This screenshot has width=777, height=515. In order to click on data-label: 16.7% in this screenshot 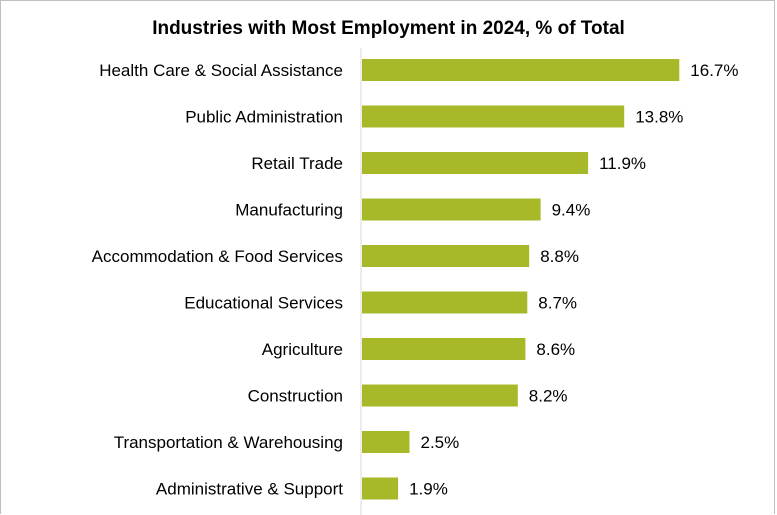, I will do `click(714, 70)`.